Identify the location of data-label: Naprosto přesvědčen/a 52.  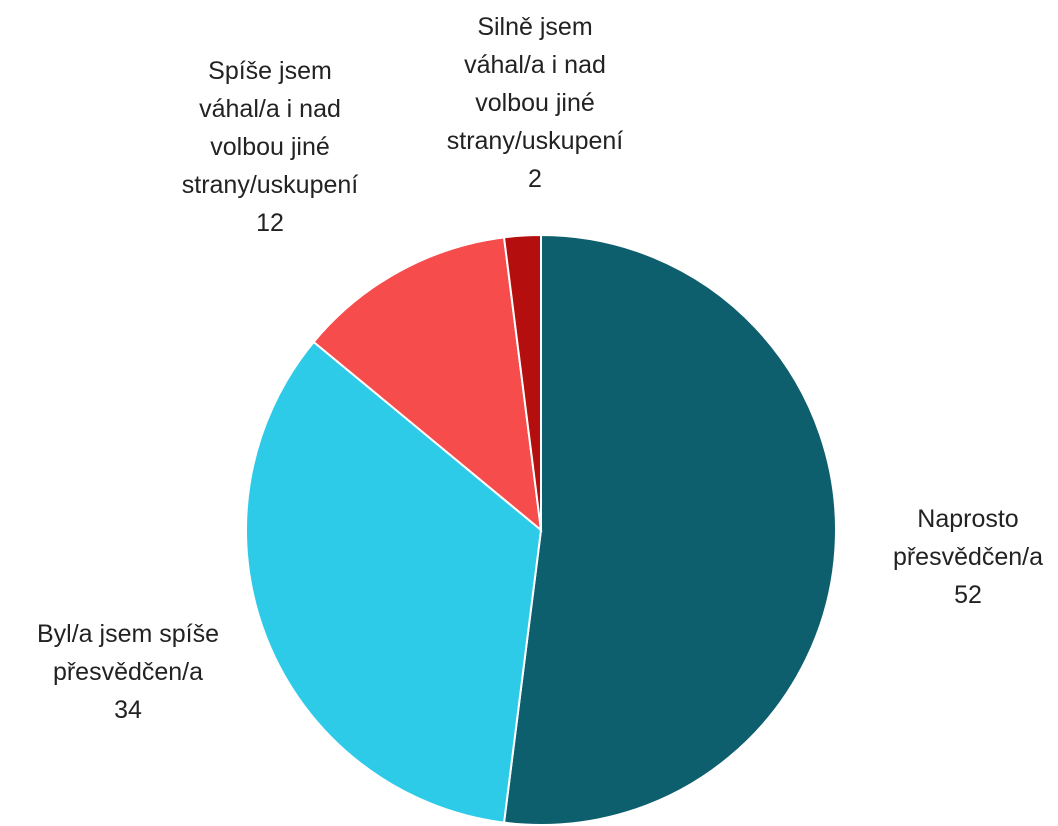
(968, 557).